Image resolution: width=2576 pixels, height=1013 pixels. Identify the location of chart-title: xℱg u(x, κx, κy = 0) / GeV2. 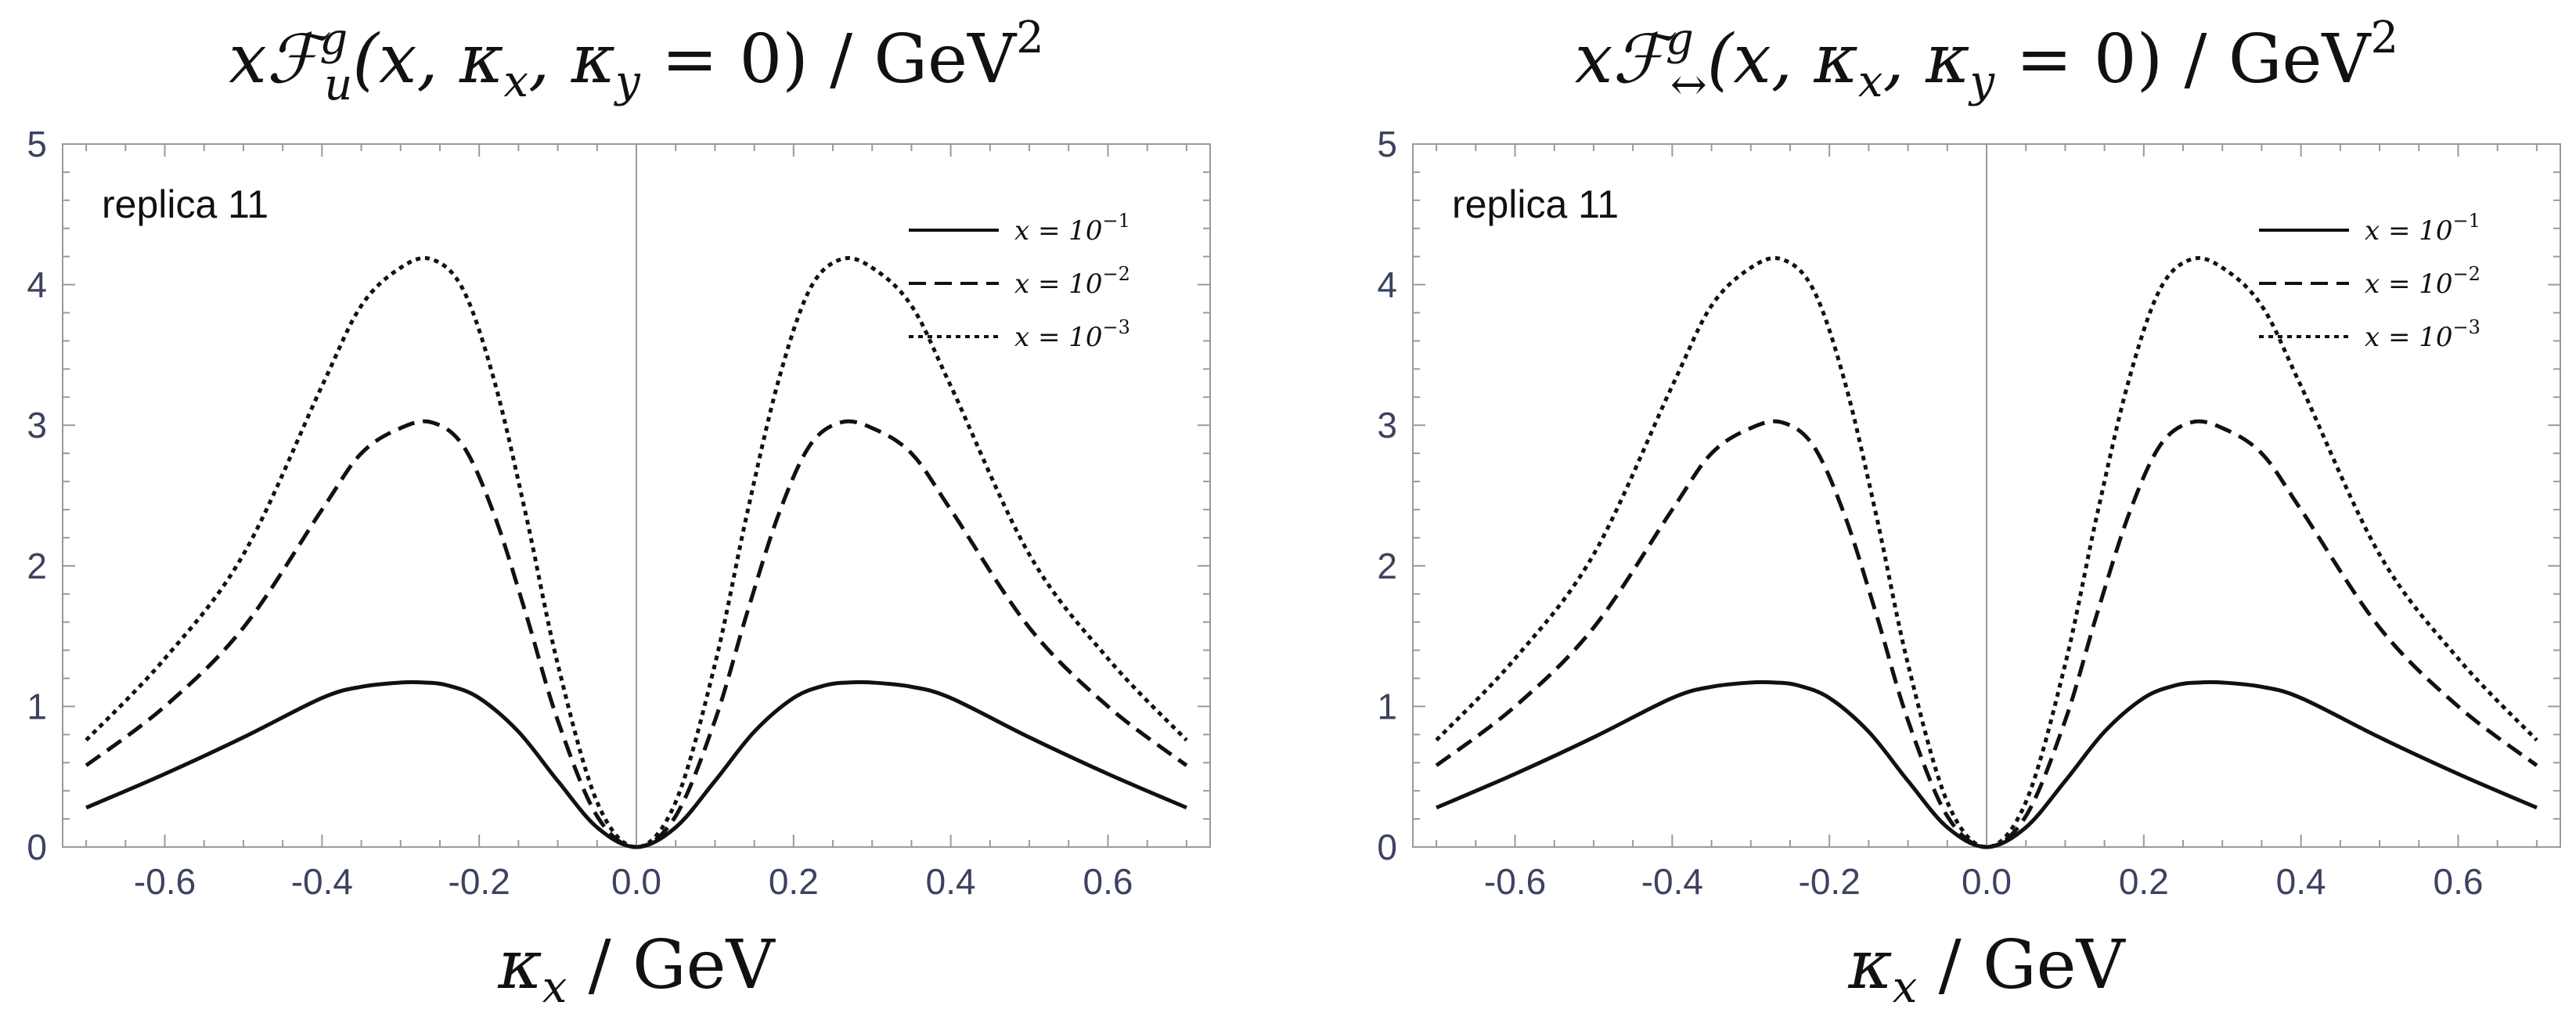
(636, 61).